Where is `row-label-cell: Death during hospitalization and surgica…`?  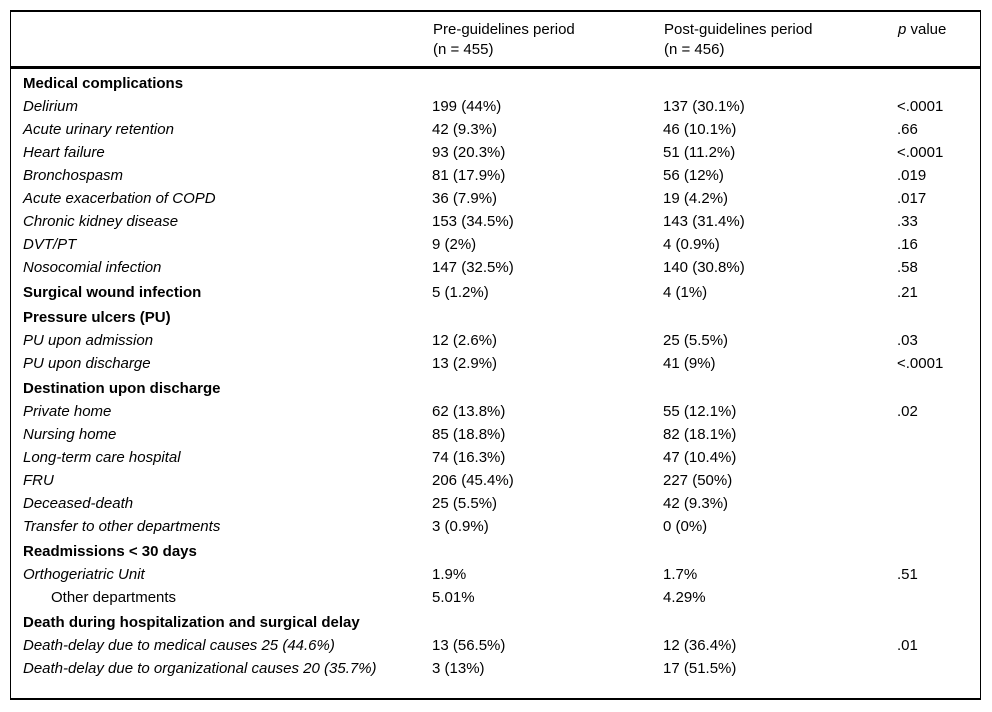 row-label-cell: Death during hospitalization and surgica… is located at coordinates (191, 622).